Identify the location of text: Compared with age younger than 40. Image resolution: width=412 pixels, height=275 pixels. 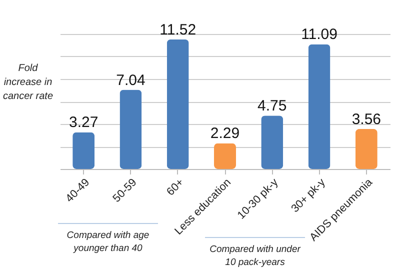
(108, 239).